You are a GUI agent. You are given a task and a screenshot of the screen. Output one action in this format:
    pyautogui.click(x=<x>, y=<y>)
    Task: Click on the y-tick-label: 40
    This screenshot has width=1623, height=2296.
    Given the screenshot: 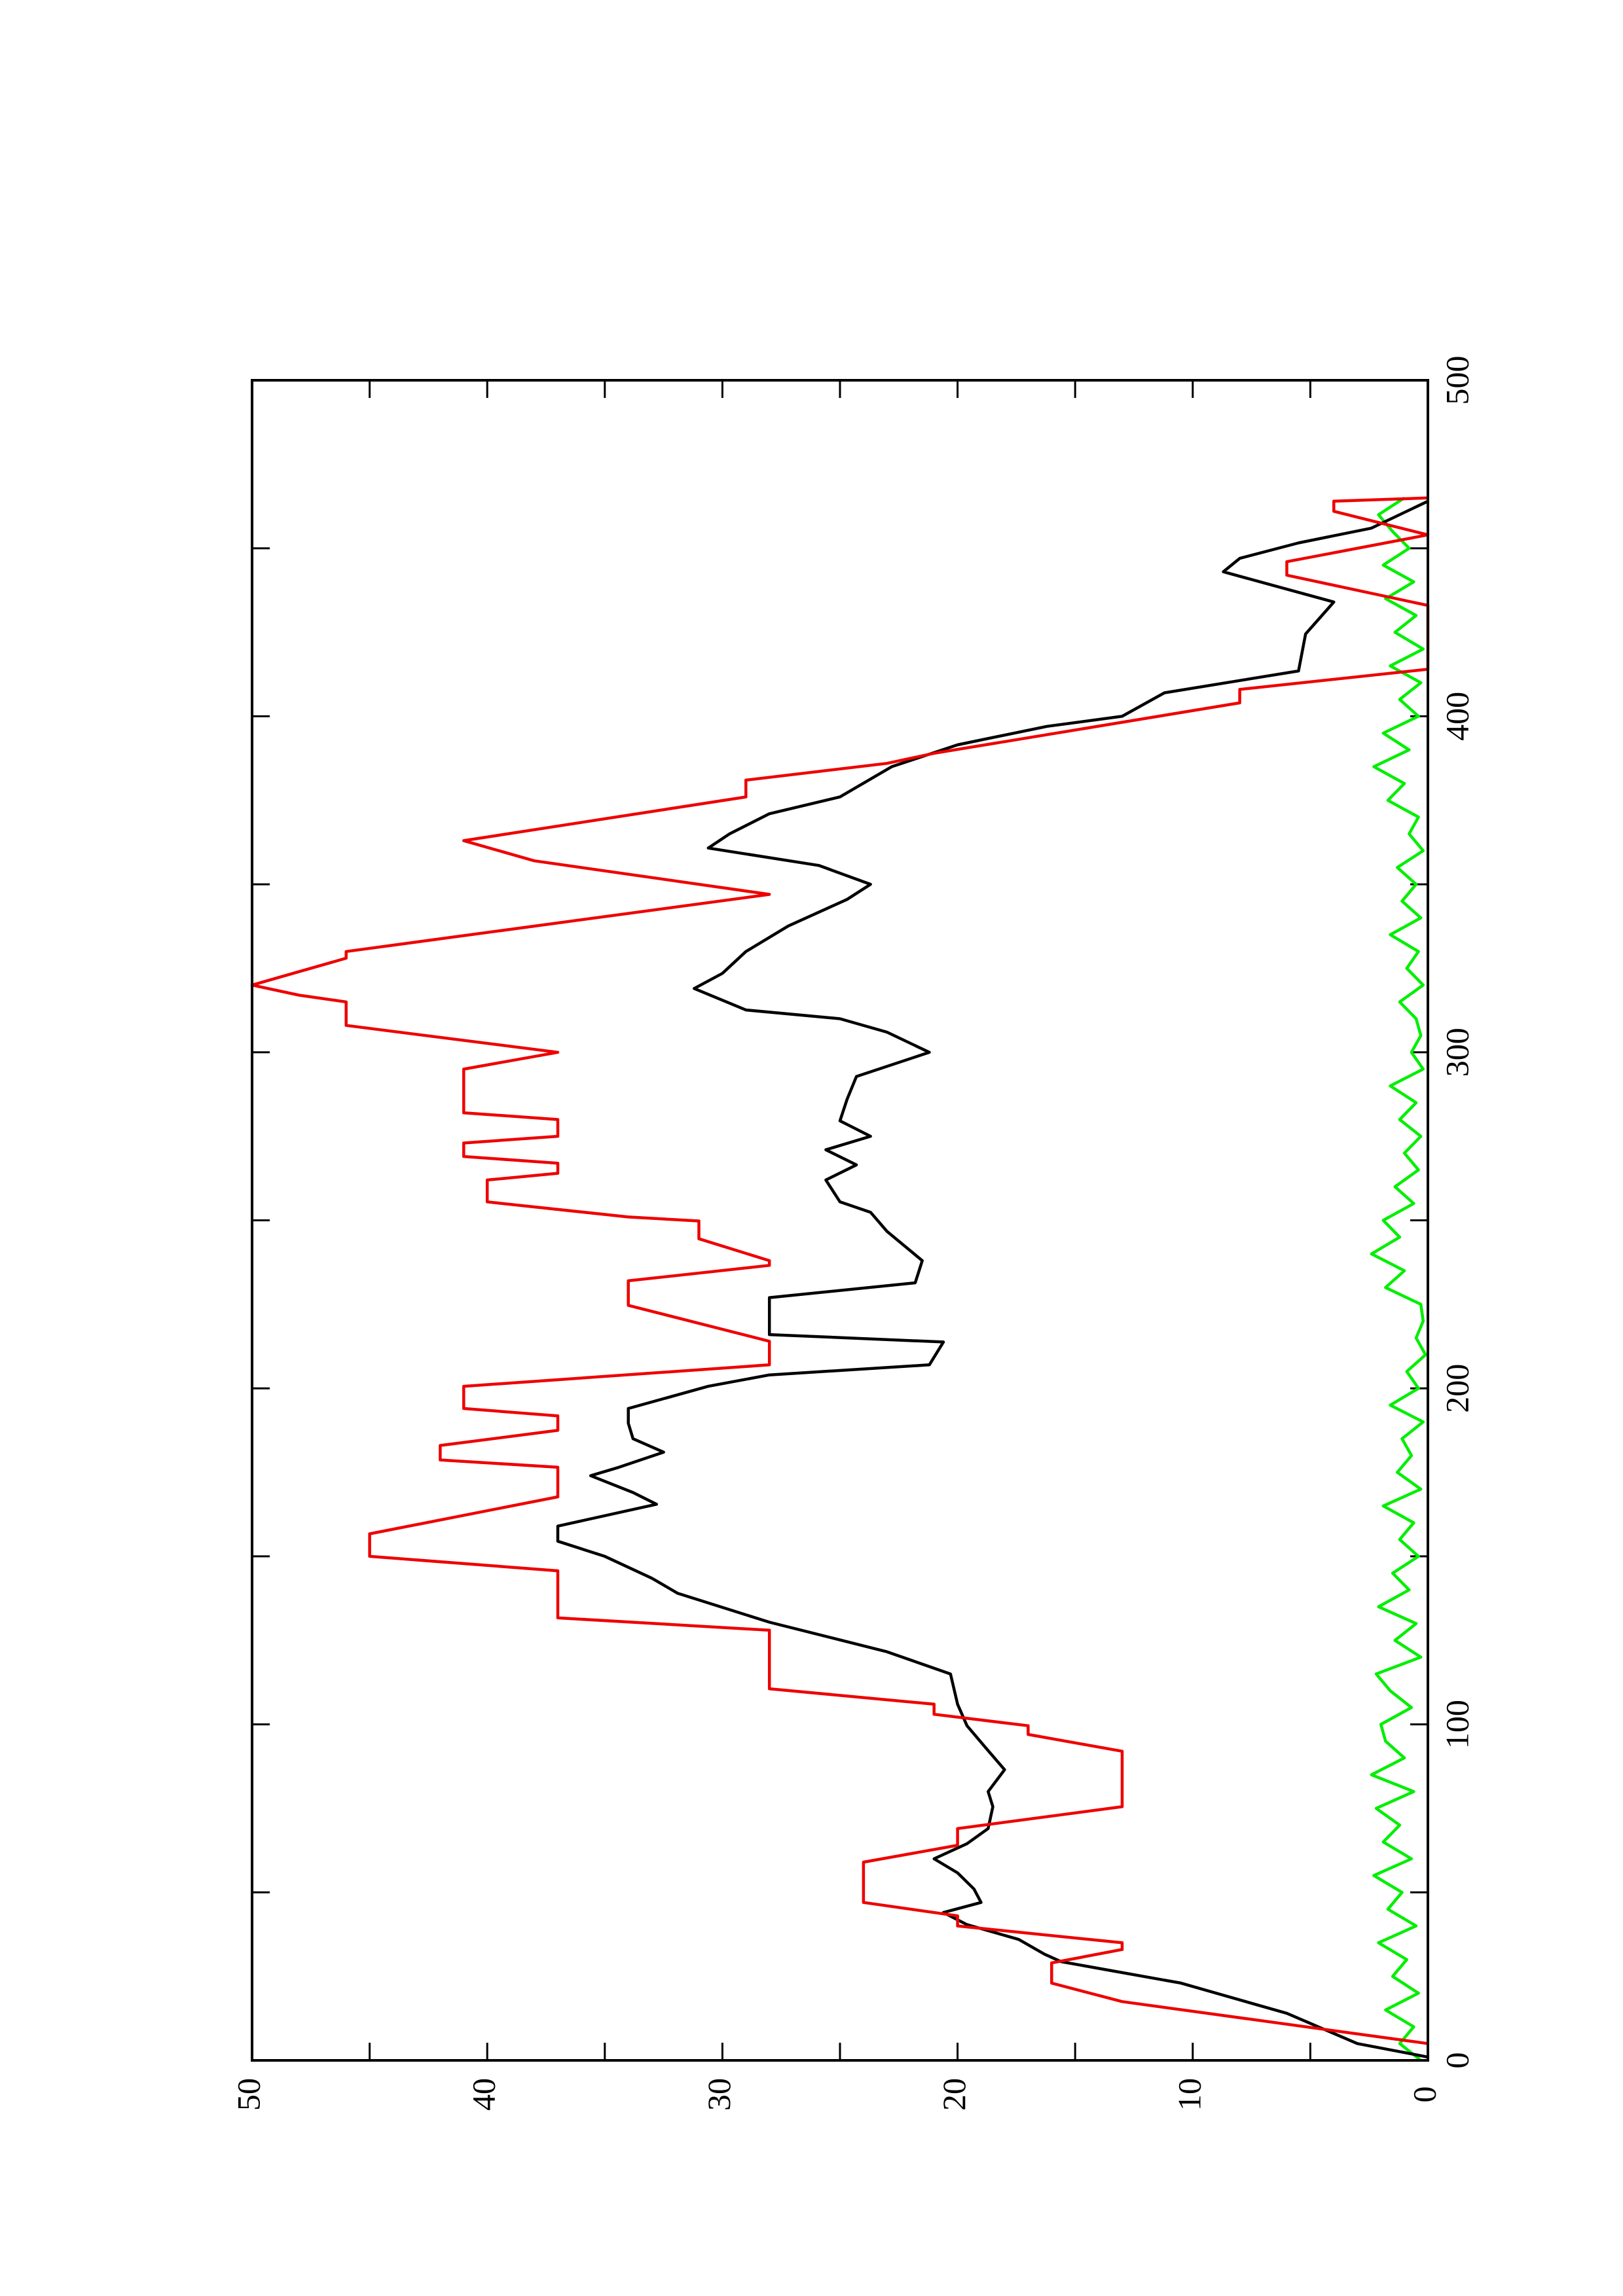 What is the action you would take?
    pyautogui.click(x=483, y=2094)
    